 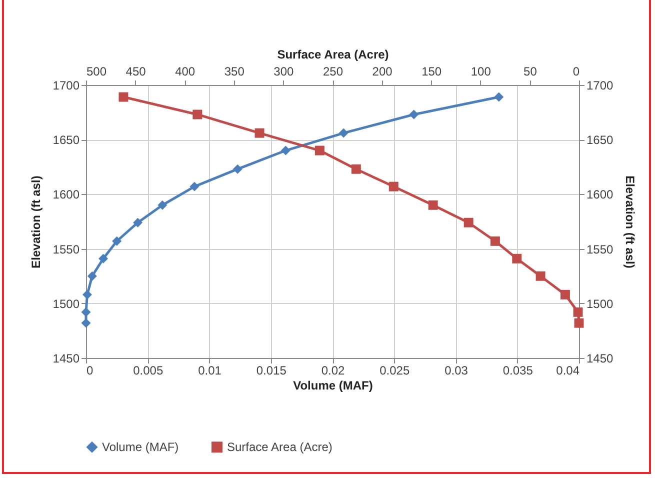 I want to click on x2-tick-label: 500, so click(x=96, y=71).